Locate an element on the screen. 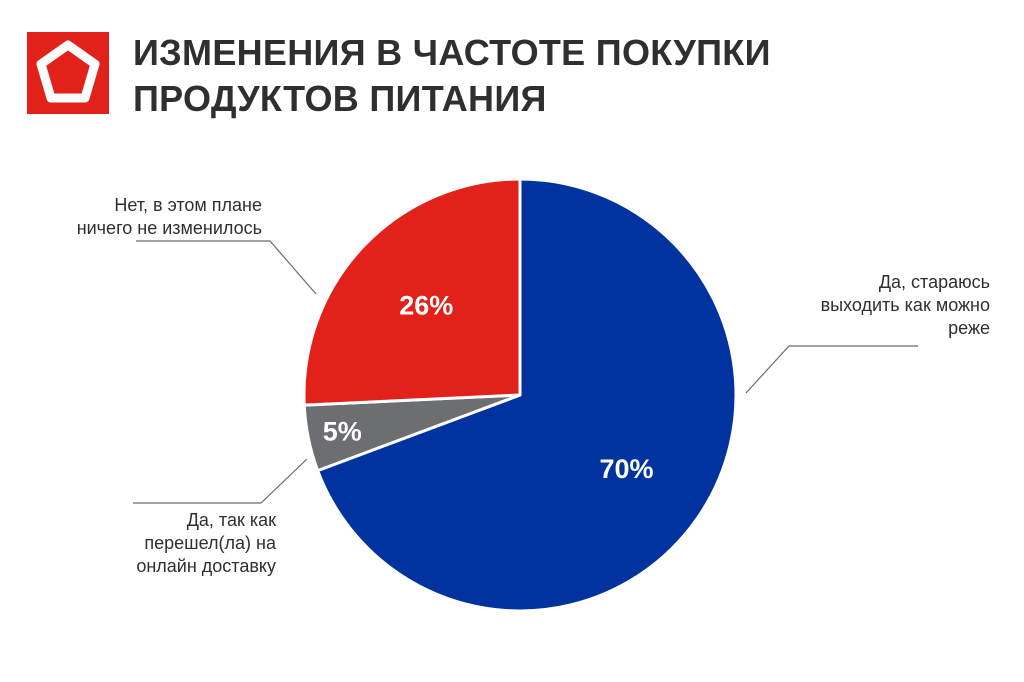 The width and height of the screenshot is (1024, 682). pie-value-label-0: 70% is located at coordinates (626, 469).